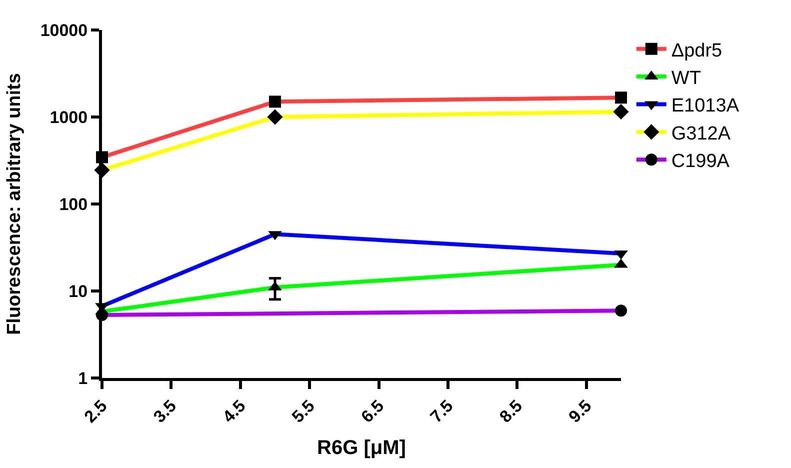 The width and height of the screenshot is (791, 468). Describe the element at coordinates (15, 204) in the screenshot. I see `y-axis-title: Fluorescence: arbitrary units` at that location.